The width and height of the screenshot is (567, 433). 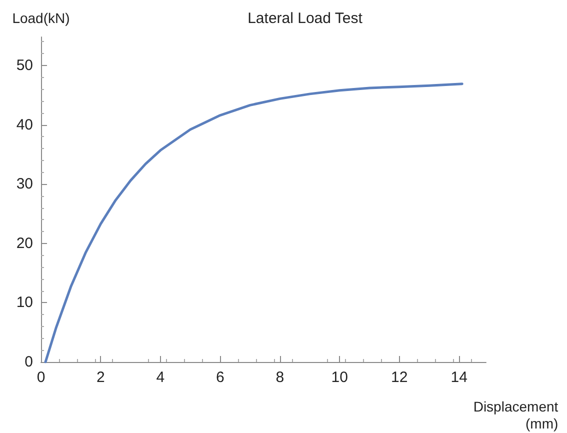 What do you see at coordinates (41, 377) in the screenshot?
I see `x-tick-label: 0` at bounding box center [41, 377].